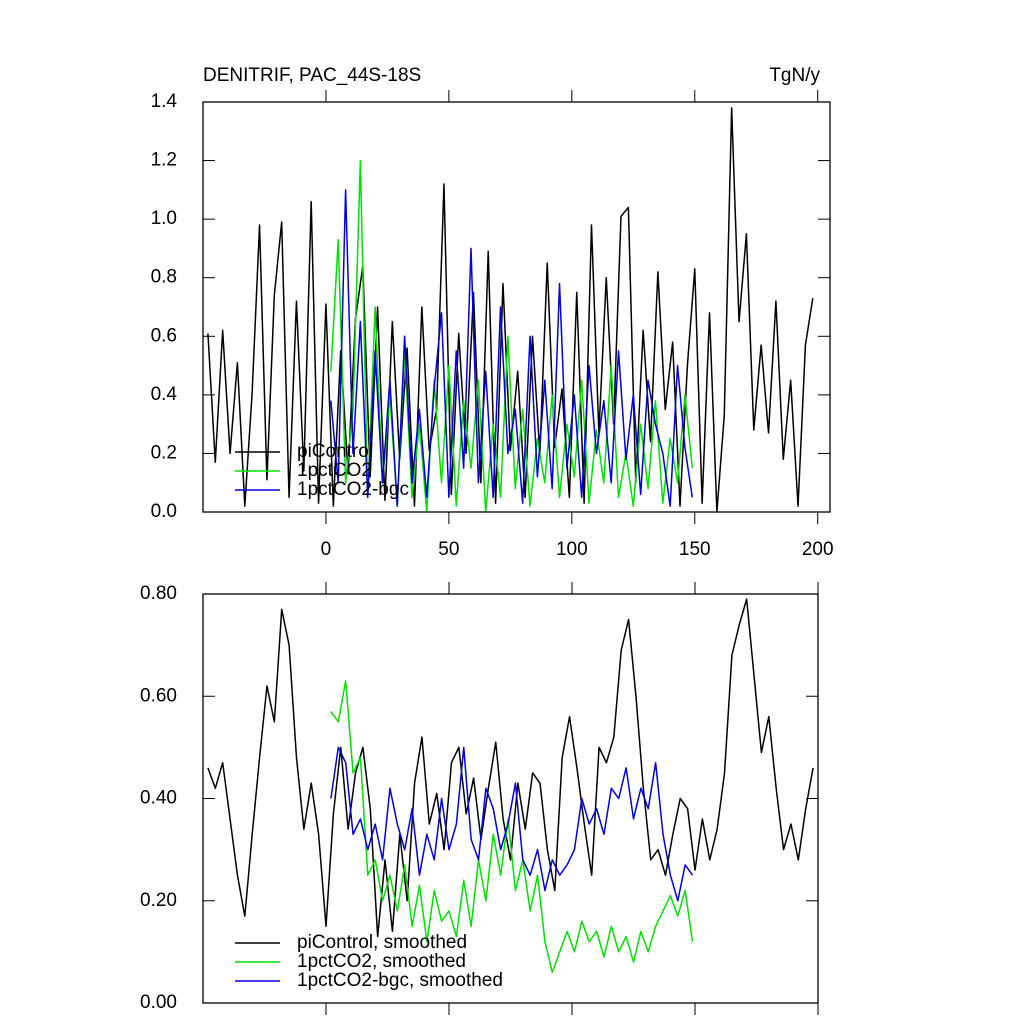 This screenshot has width=1024, height=1024. Describe the element at coordinates (164, 101) in the screenshot. I see `y-tick-label: 1.4` at that location.